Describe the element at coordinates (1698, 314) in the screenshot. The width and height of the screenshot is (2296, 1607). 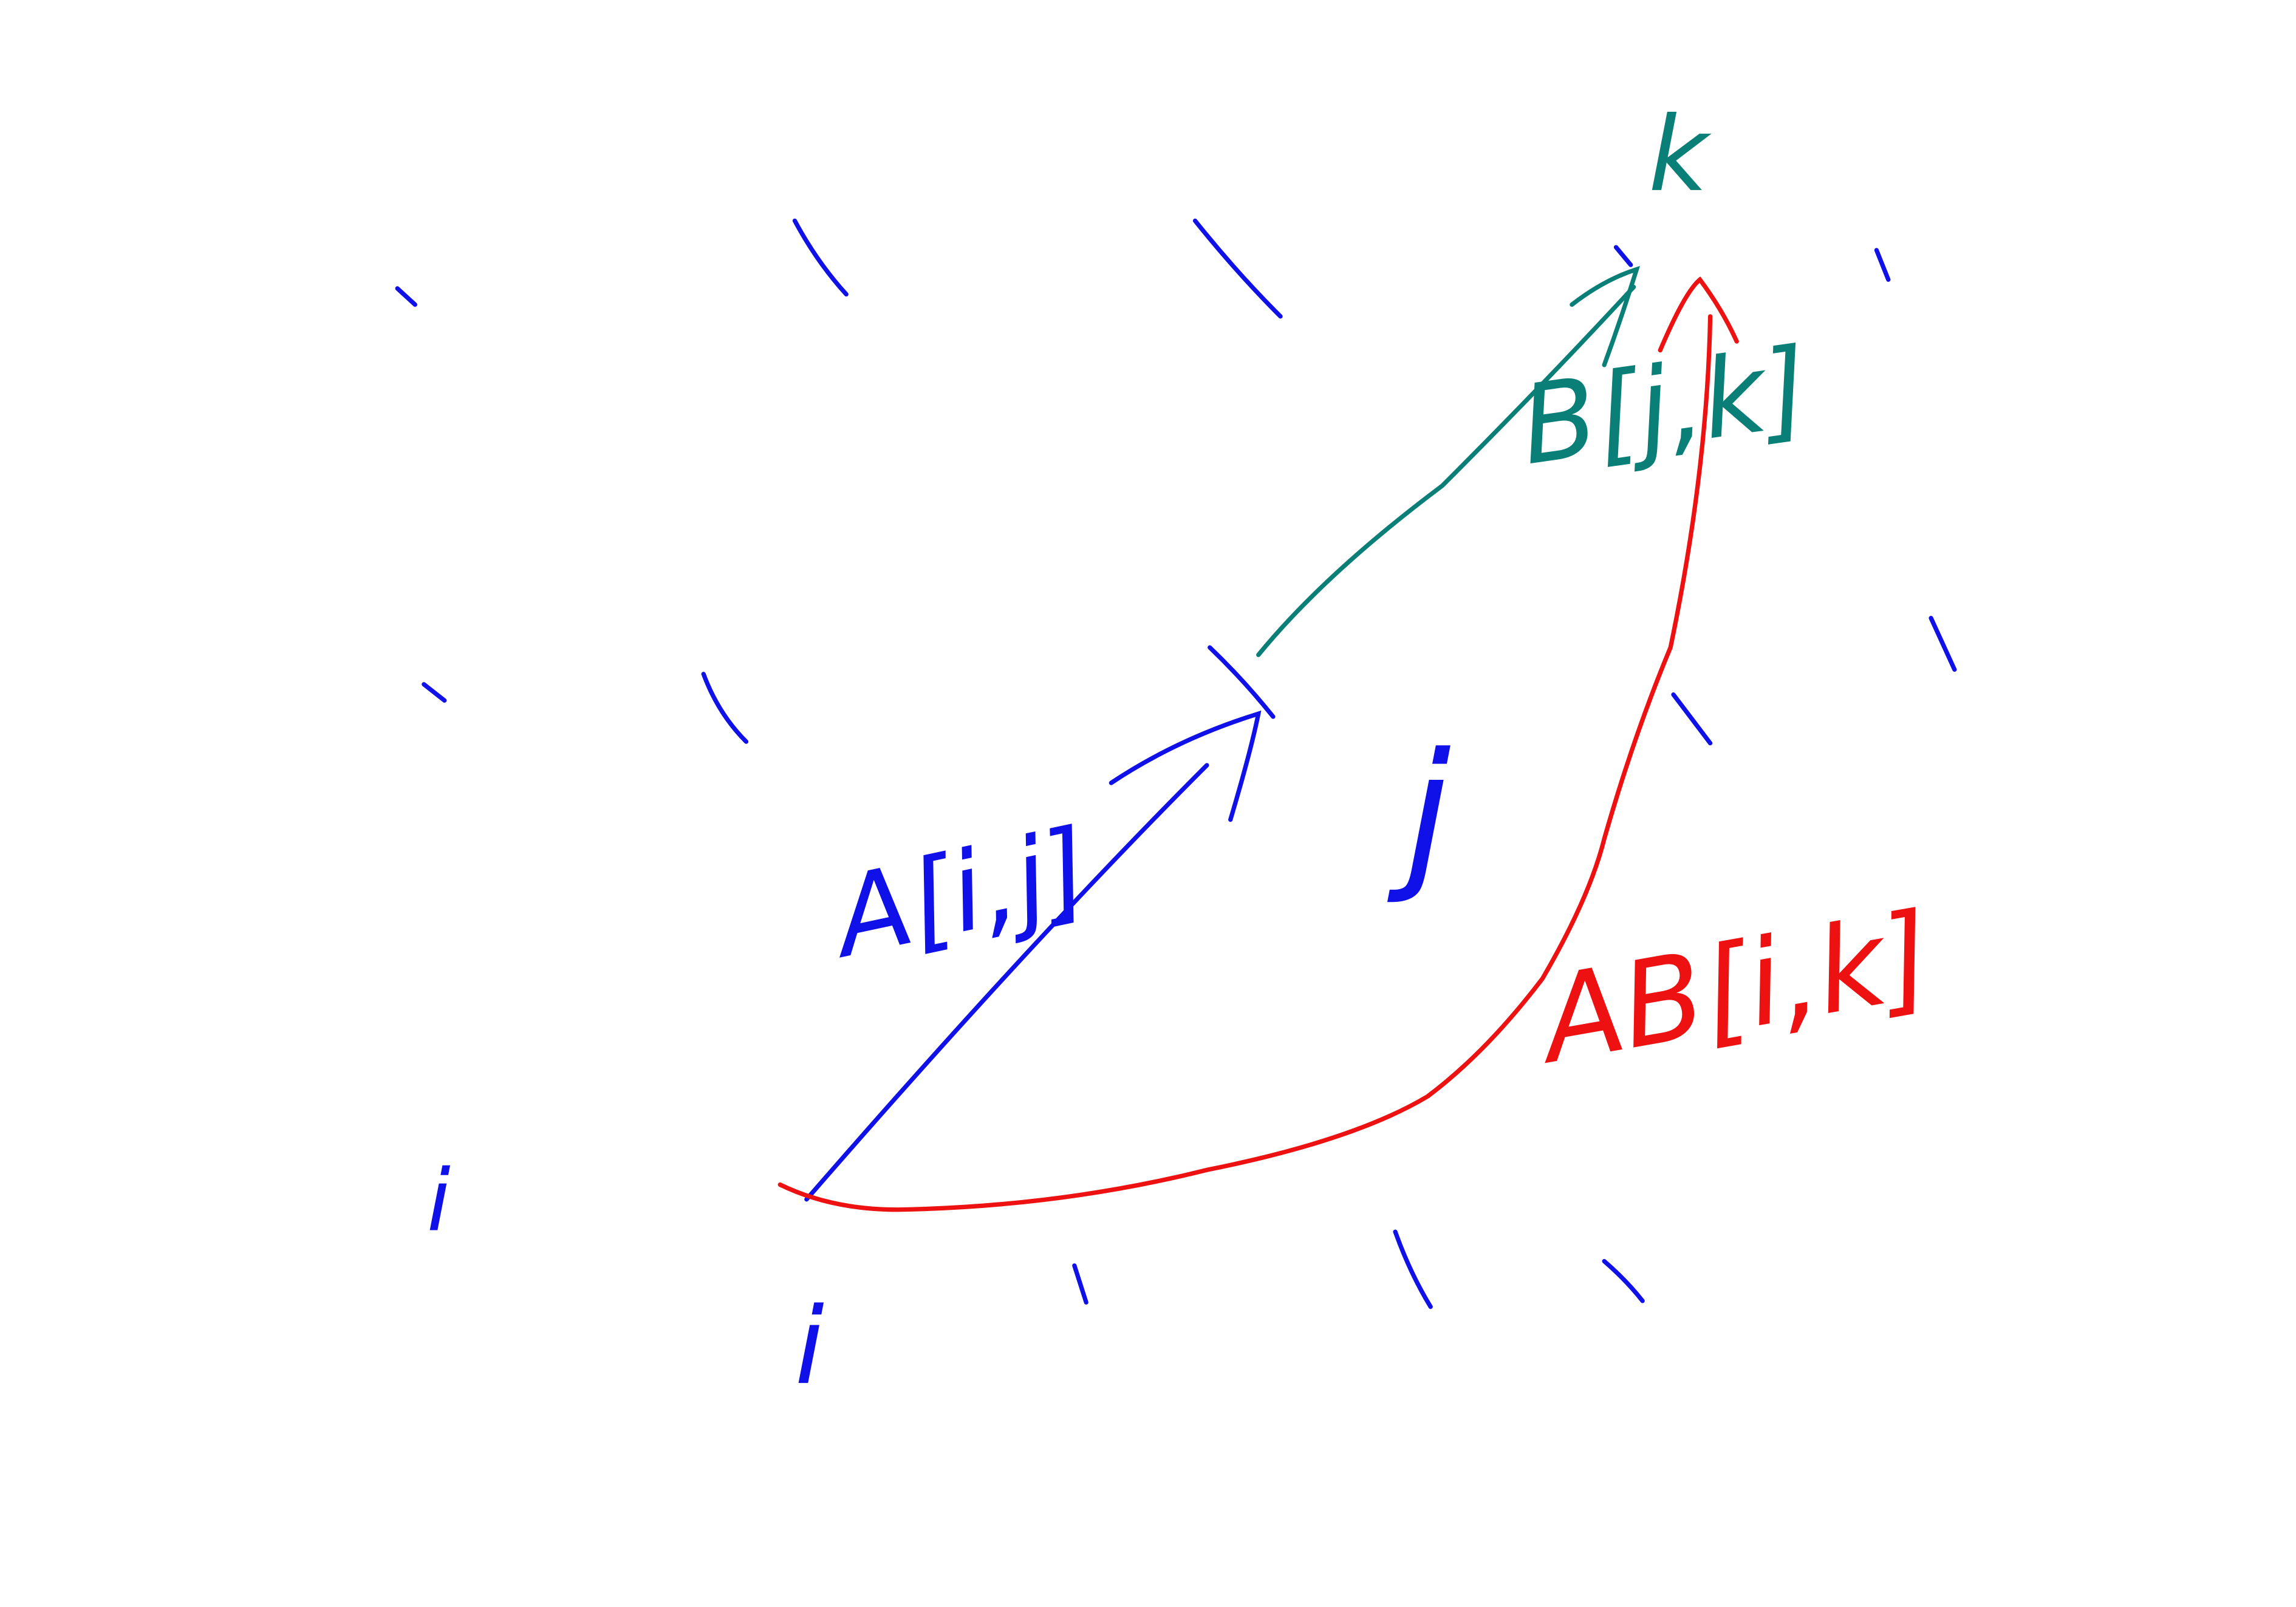
I see `arrowhead-i-k` at that location.